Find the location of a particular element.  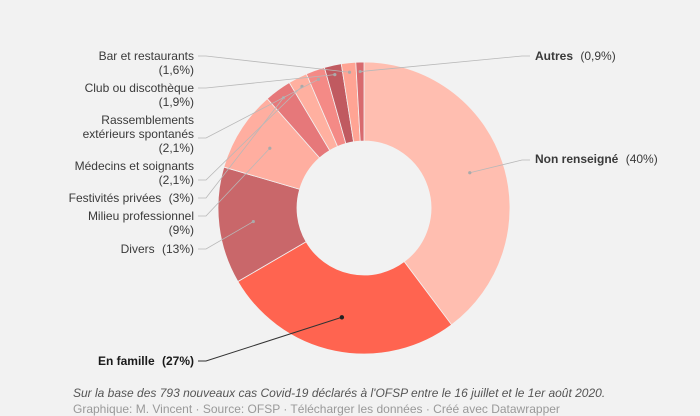

label-divers-name: Divers is located at coordinates (138, 249).